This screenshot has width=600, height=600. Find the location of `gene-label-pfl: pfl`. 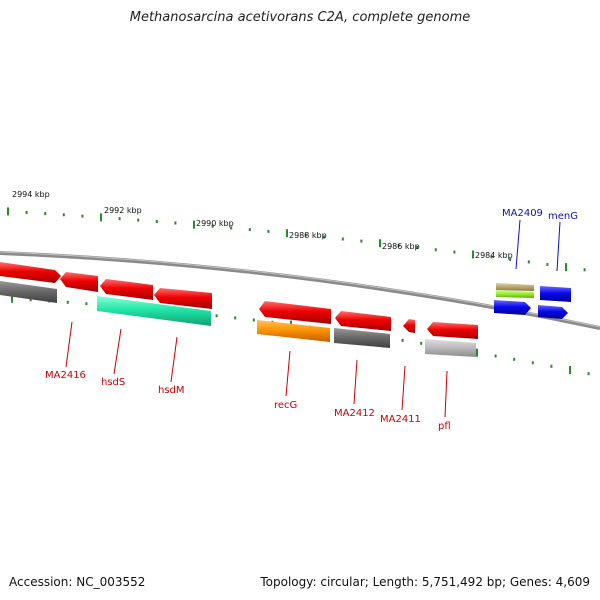

gene-label-pfl: pfl is located at coordinates (444, 426).